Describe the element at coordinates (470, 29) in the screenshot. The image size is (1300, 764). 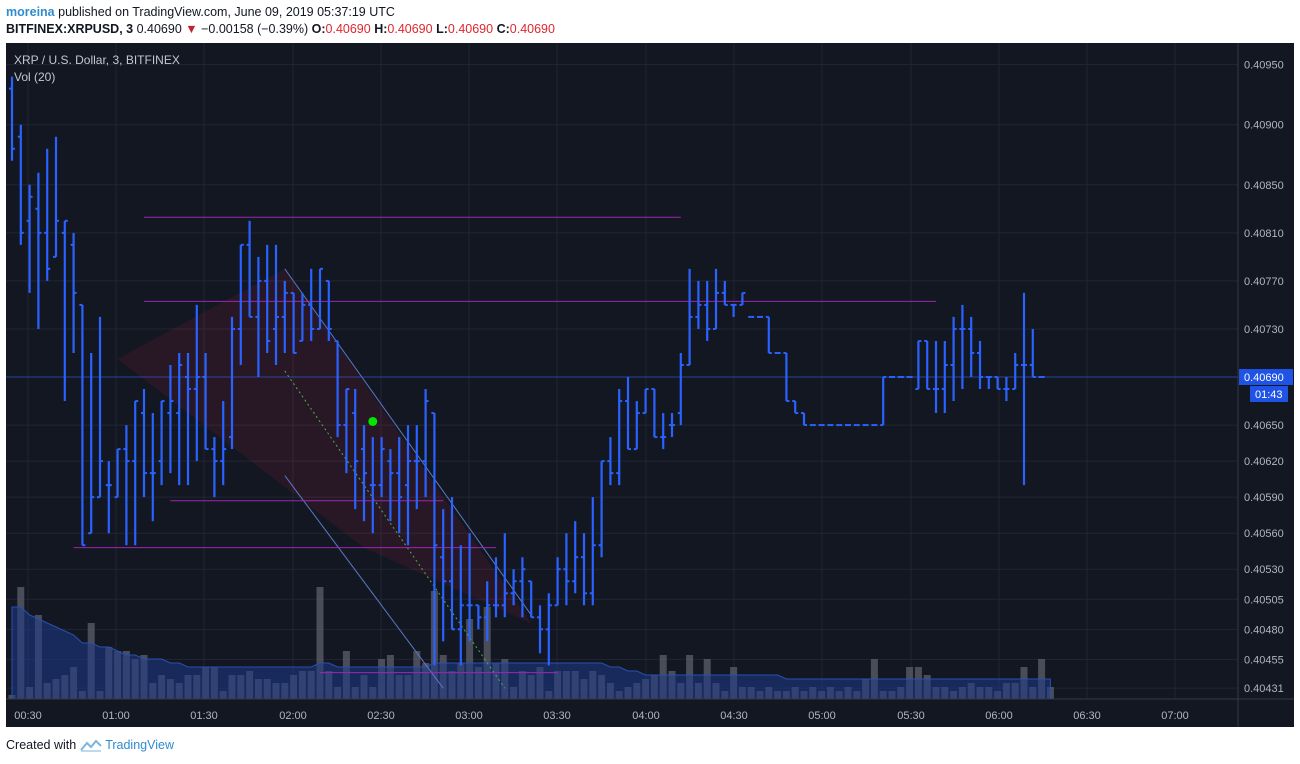
I see `low-value: 0.40690` at that location.